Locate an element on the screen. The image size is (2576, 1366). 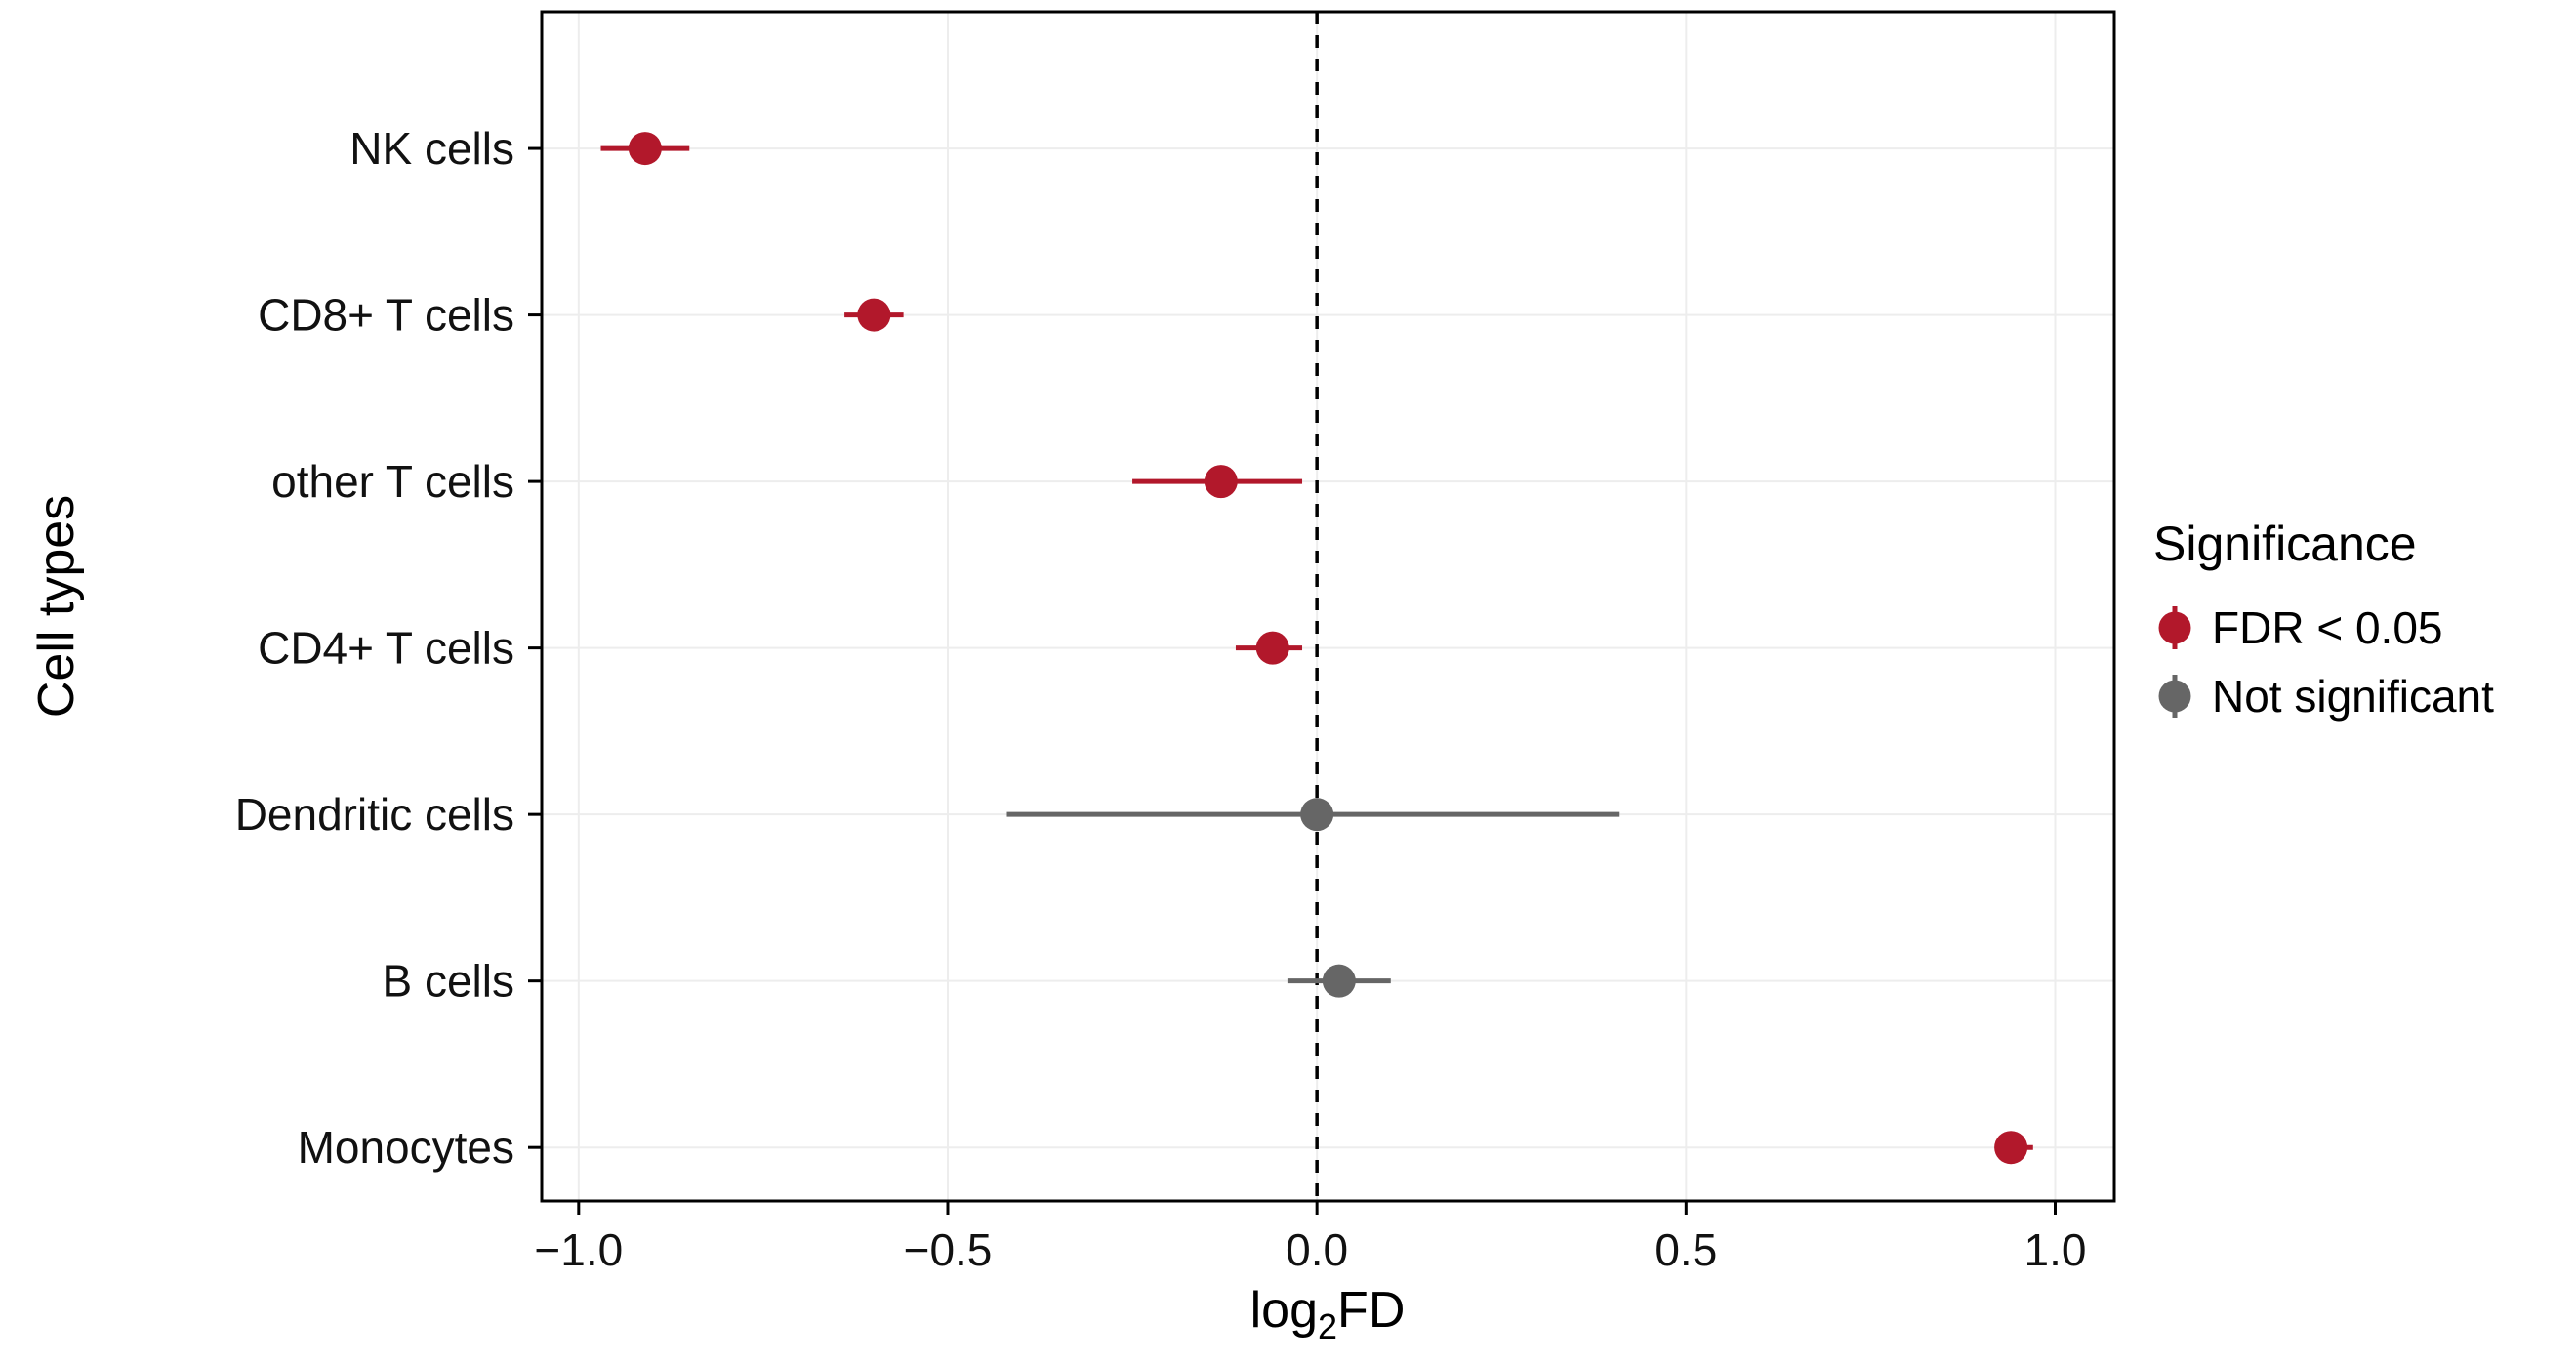
category-label: CD4+ T cells is located at coordinates (386, 648).